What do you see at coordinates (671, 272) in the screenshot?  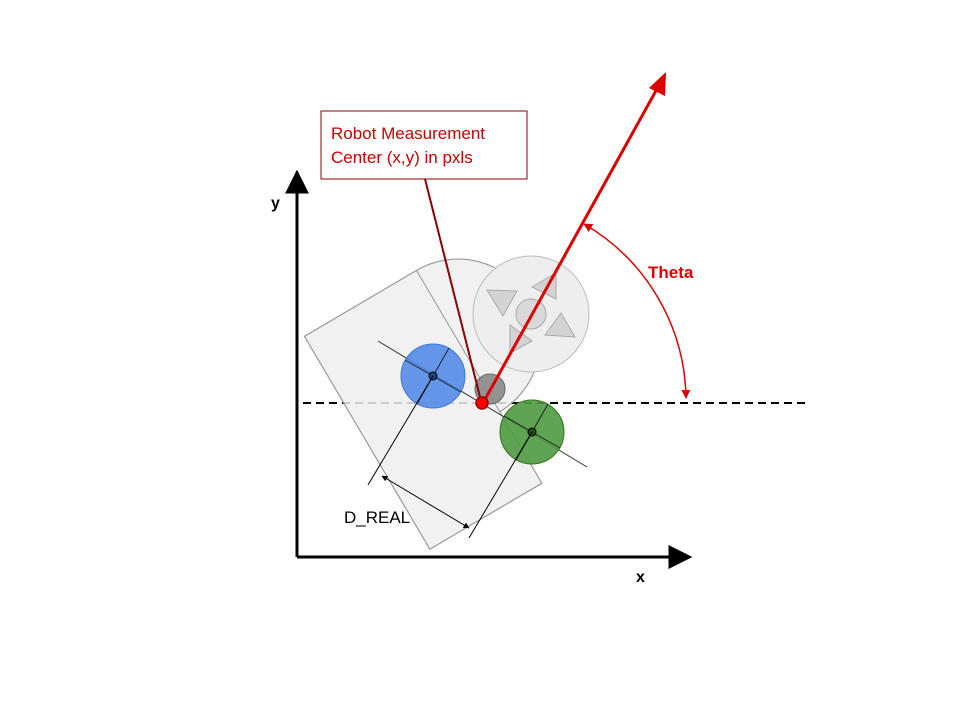 I see `theta-label: Theta` at bounding box center [671, 272].